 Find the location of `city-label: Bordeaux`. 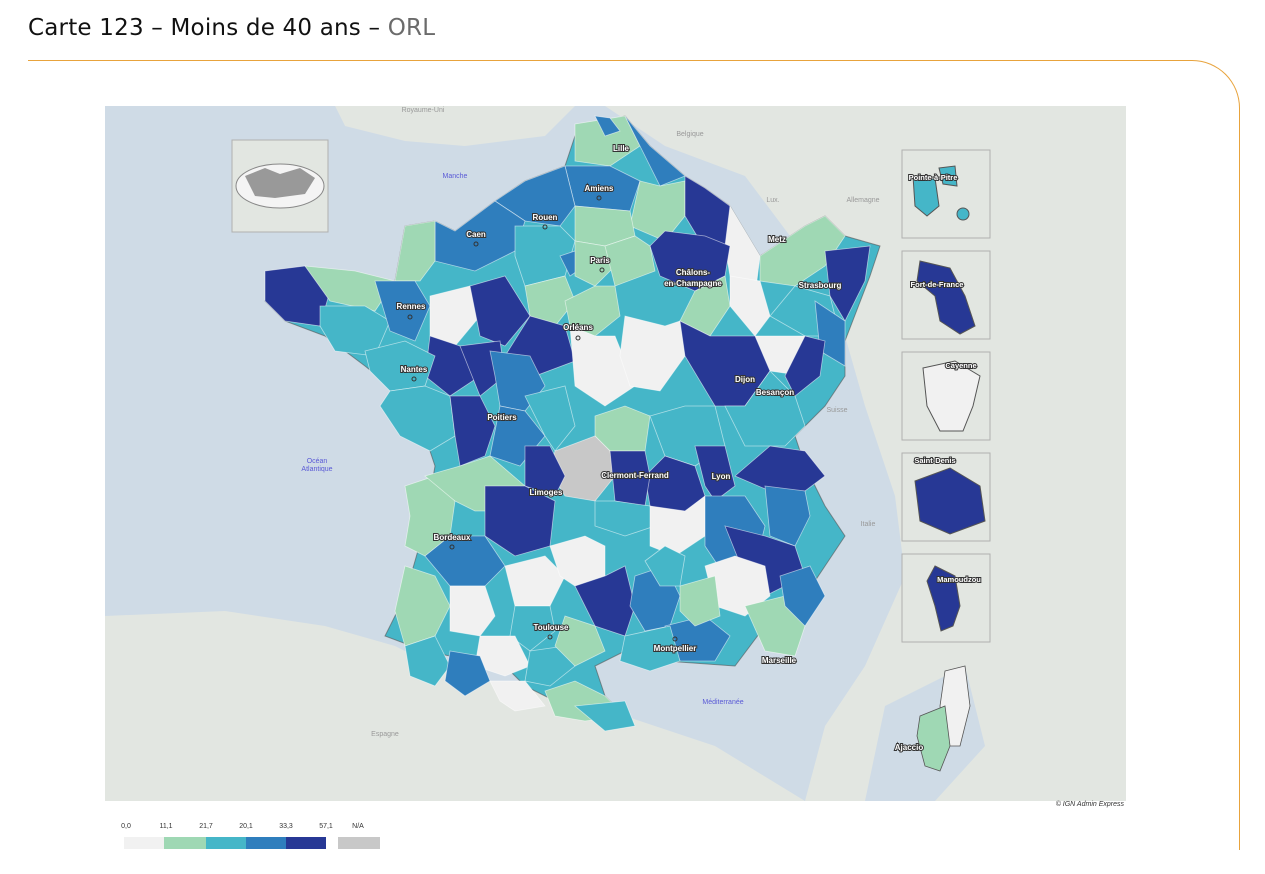

city-label: Bordeaux is located at coordinates (452, 537).